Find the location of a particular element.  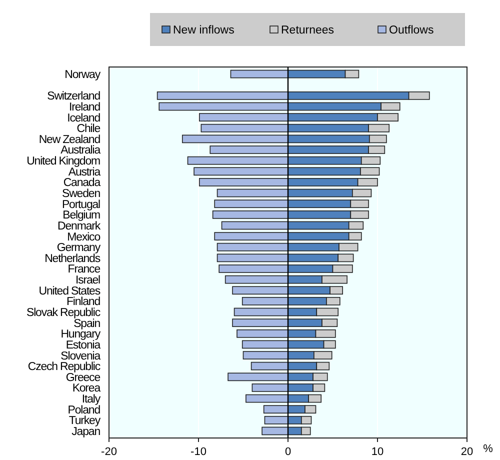

y-tick-label: Italy is located at coordinates (91, 400).